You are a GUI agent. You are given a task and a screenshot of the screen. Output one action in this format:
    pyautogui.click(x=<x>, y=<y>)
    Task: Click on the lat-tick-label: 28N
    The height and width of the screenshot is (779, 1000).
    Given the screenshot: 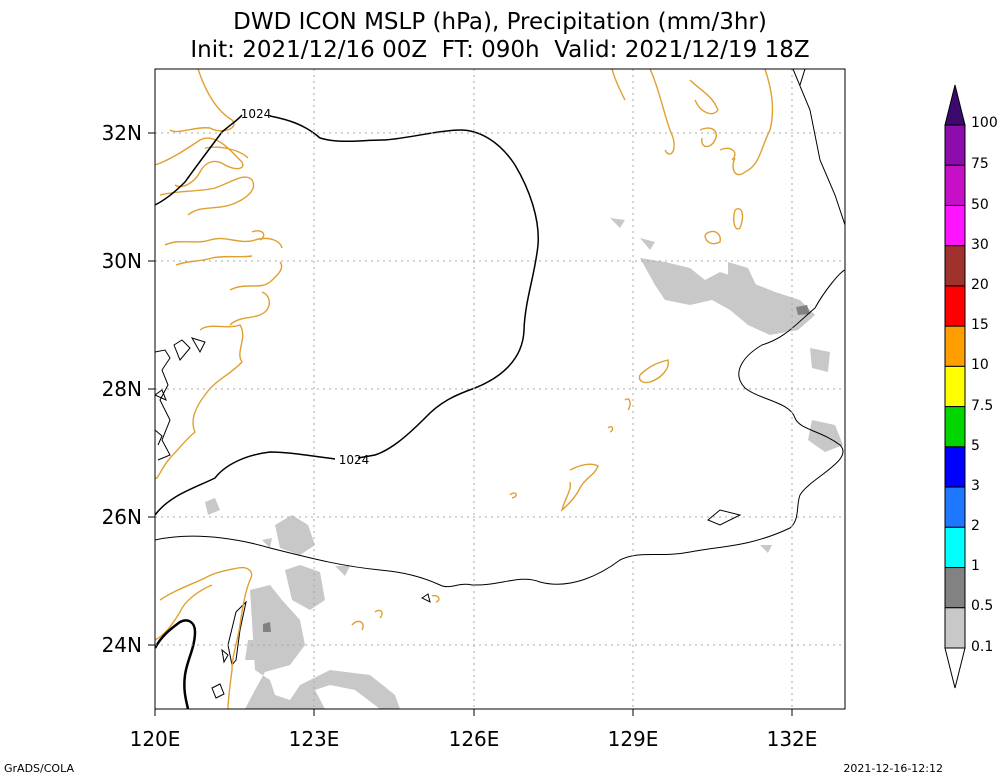 What is the action you would take?
    pyautogui.click(x=122, y=389)
    